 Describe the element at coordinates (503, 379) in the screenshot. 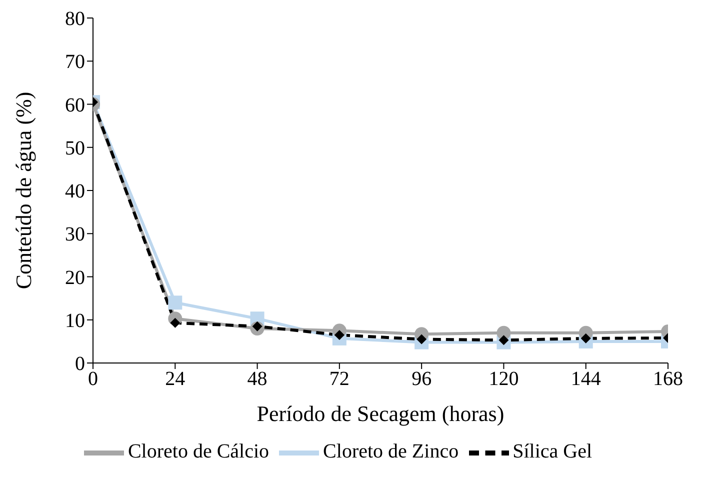

I see `x-tick-label: 120` at that location.